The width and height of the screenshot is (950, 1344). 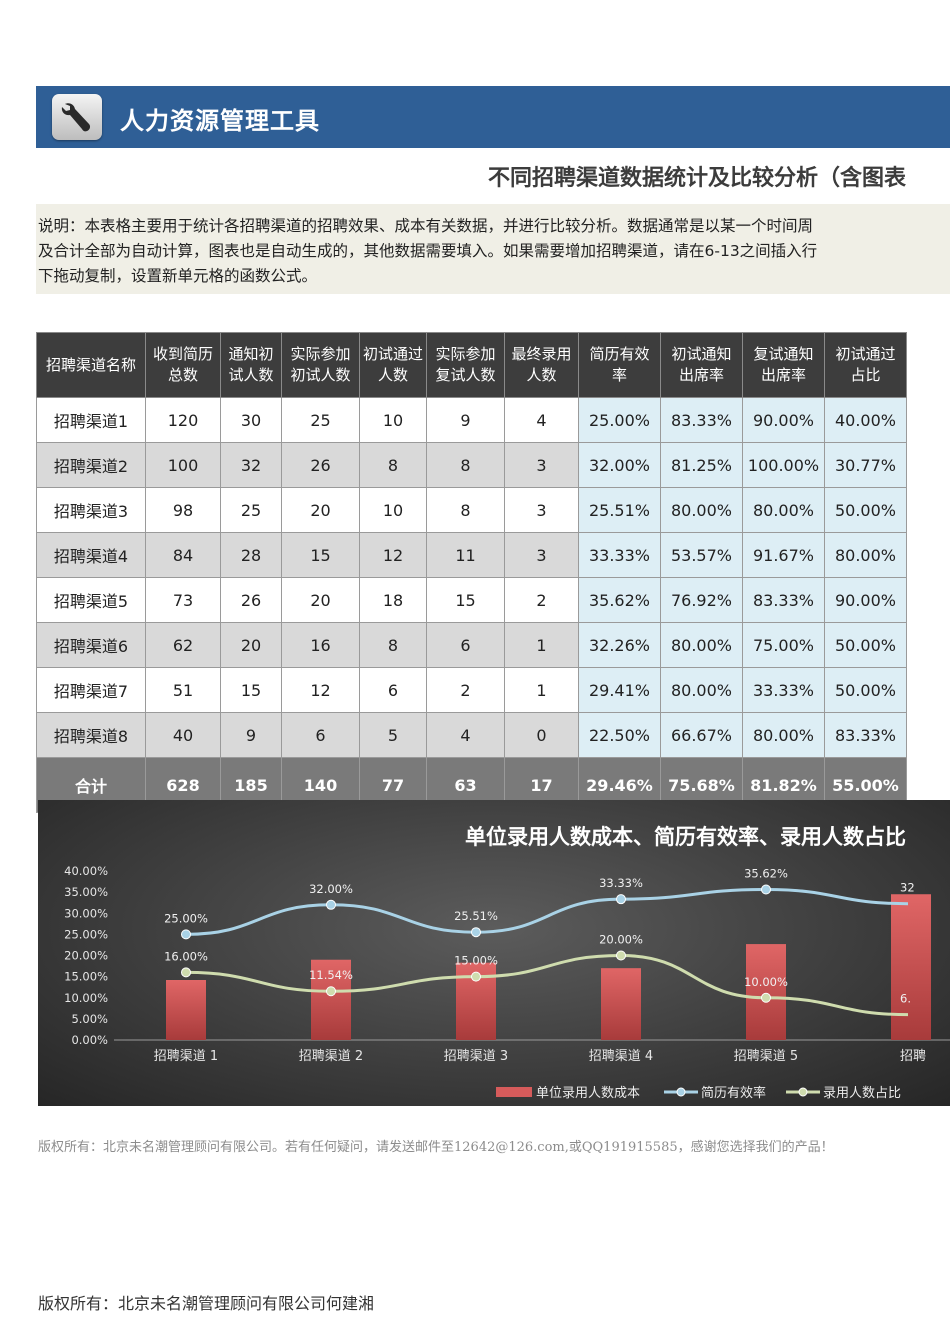 What do you see at coordinates (541, 365) in the screenshot?
I see `column-header: 最终录用 人数` at bounding box center [541, 365].